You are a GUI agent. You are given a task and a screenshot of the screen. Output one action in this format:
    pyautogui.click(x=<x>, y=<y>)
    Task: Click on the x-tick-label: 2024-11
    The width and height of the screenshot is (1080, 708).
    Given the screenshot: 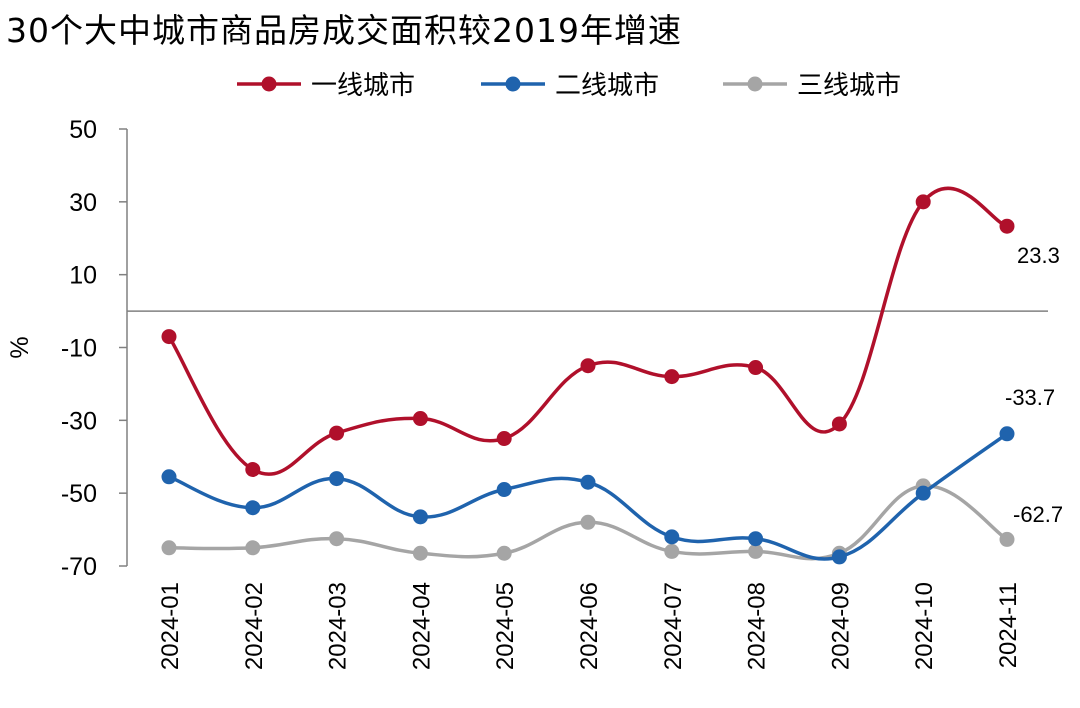 What is the action you would take?
    pyautogui.click(x=1008, y=625)
    